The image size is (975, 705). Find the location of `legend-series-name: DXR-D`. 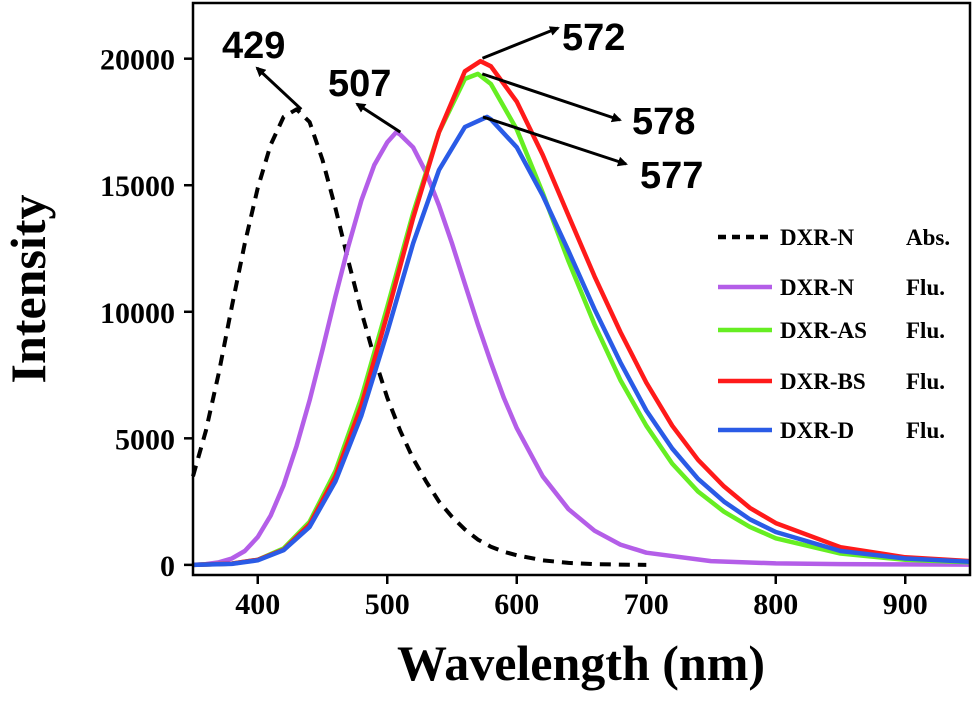

legend-series-name: DXR-D is located at coordinates (817, 430).